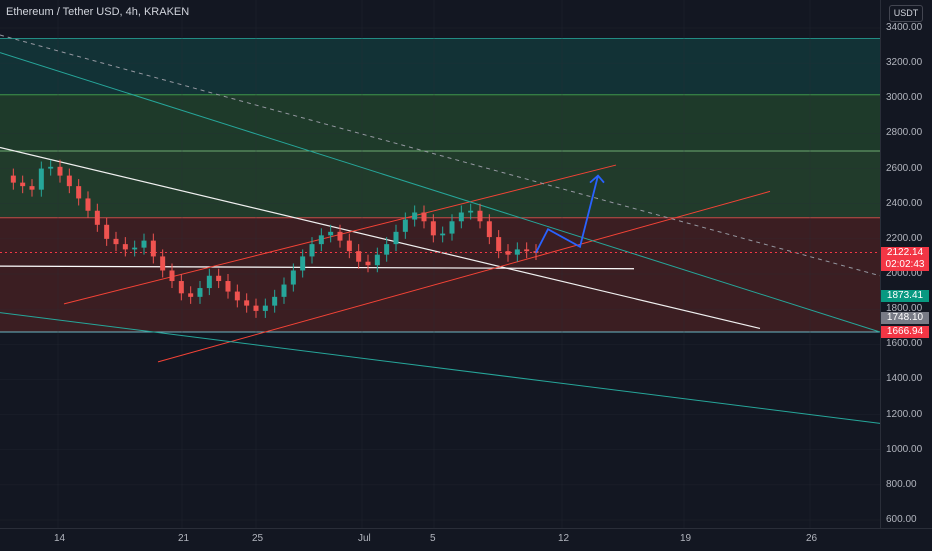 This screenshot has height=551, width=932. I want to click on time-tick-label: 12, so click(564, 538).